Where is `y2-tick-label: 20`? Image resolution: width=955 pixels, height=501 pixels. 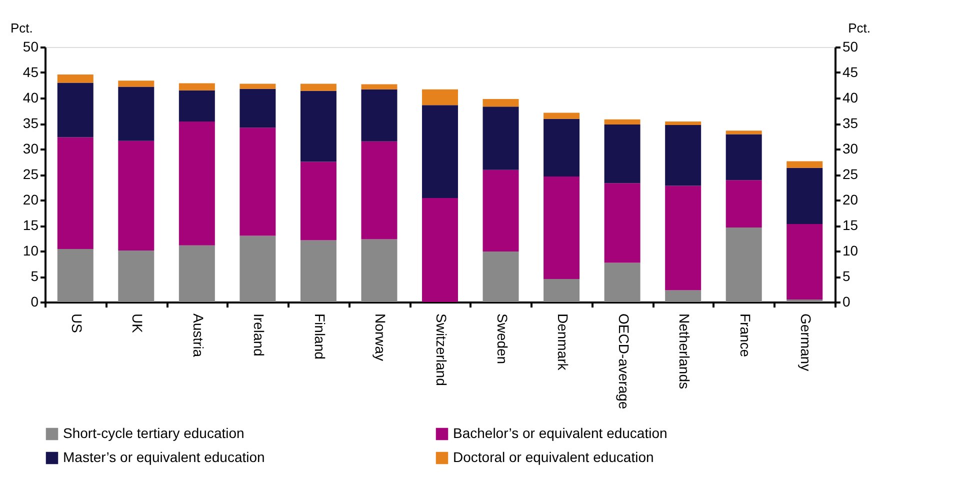 y2-tick-label: 20 is located at coordinates (850, 200).